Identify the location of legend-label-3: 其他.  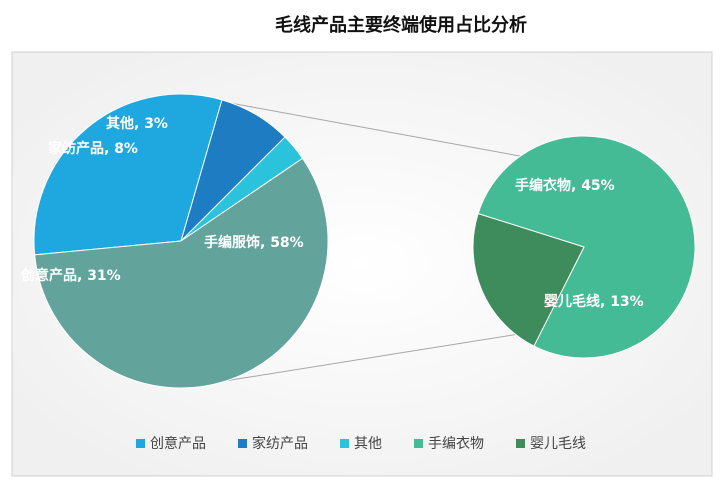
(368, 444).